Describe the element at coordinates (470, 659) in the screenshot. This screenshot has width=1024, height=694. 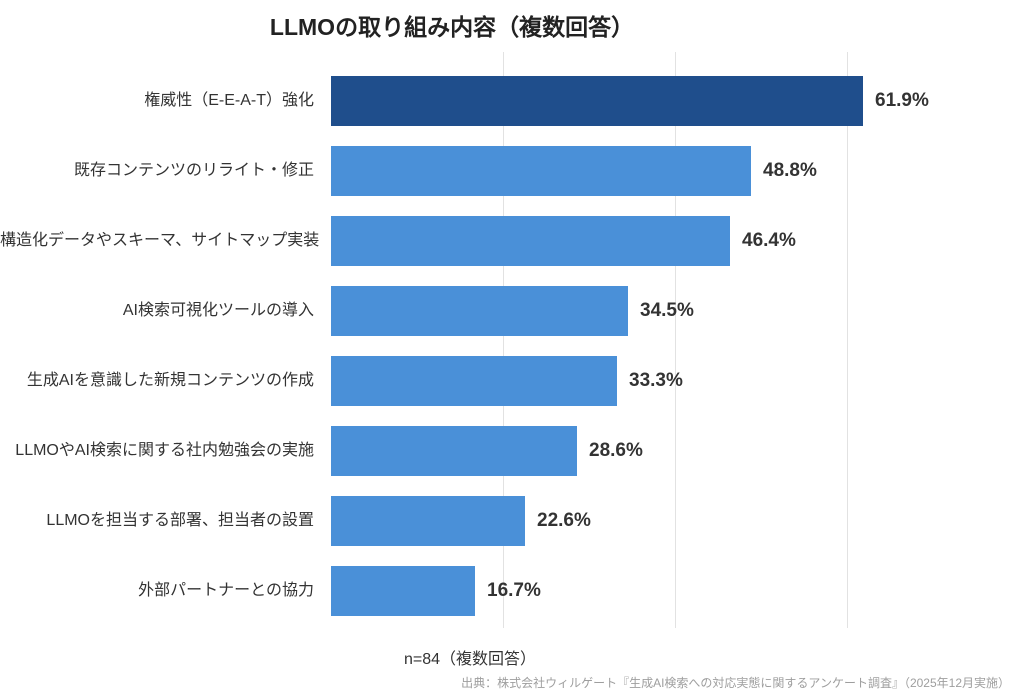
I see `sample-size-note: n=84（複数回答）` at that location.